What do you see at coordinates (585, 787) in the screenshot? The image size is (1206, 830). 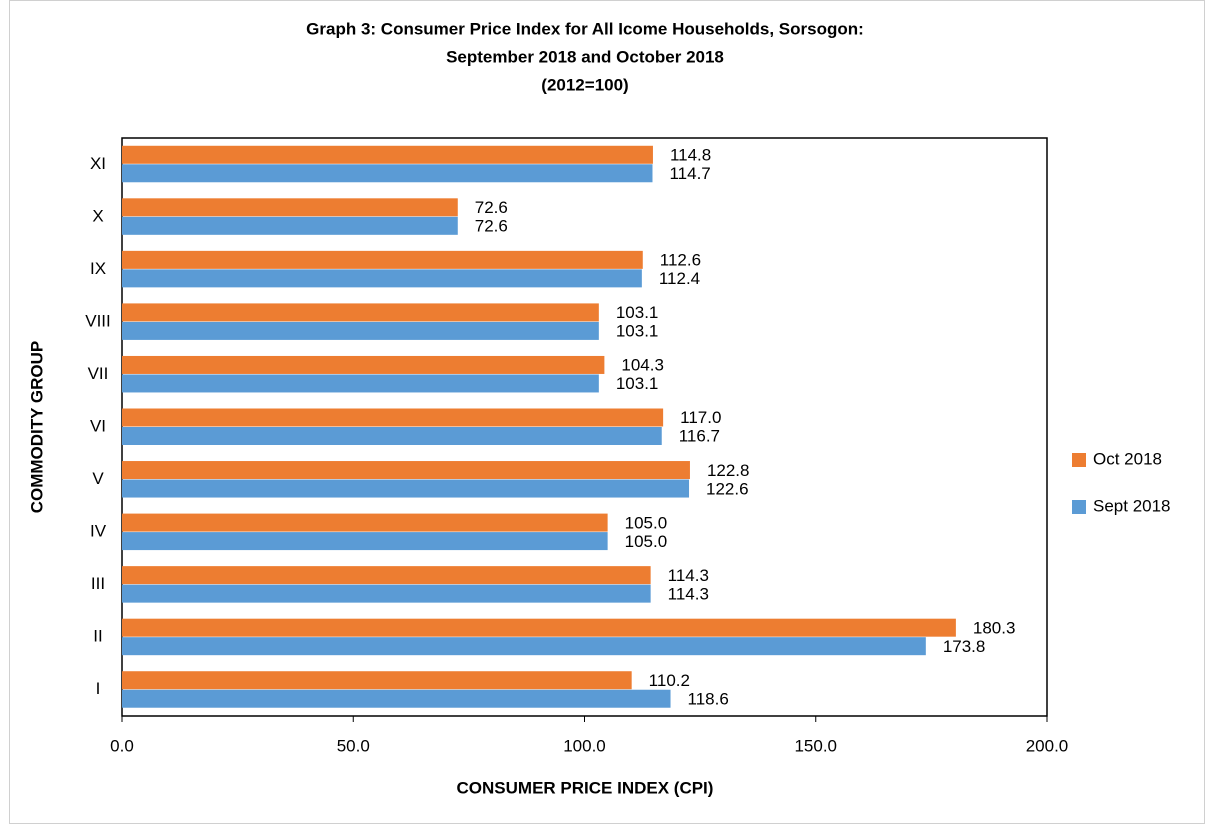 I see `x-axis-label: CONSUMER PRICE INDEX (CPI)` at bounding box center [585, 787].